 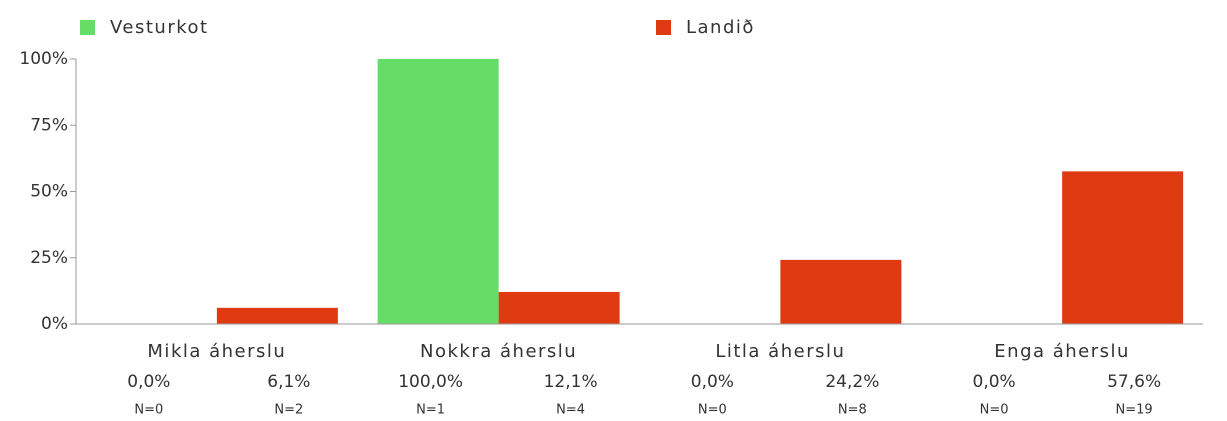 What do you see at coordinates (570, 410) in the screenshot?
I see `n-label: N=4` at bounding box center [570, 410].